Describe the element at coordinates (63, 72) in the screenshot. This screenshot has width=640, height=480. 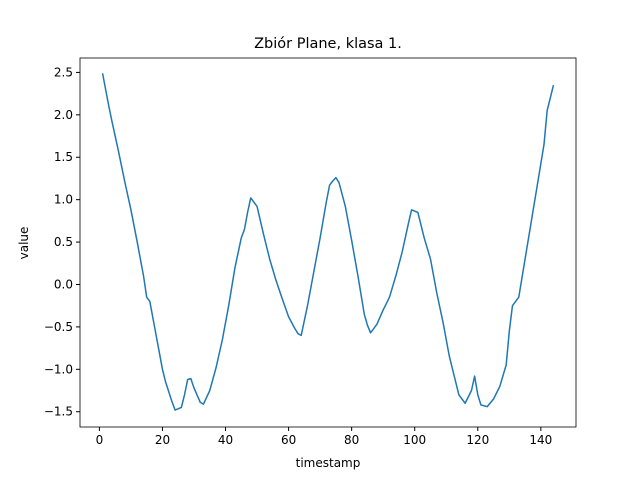
I see `y-tick-label: 2.5` at that location.